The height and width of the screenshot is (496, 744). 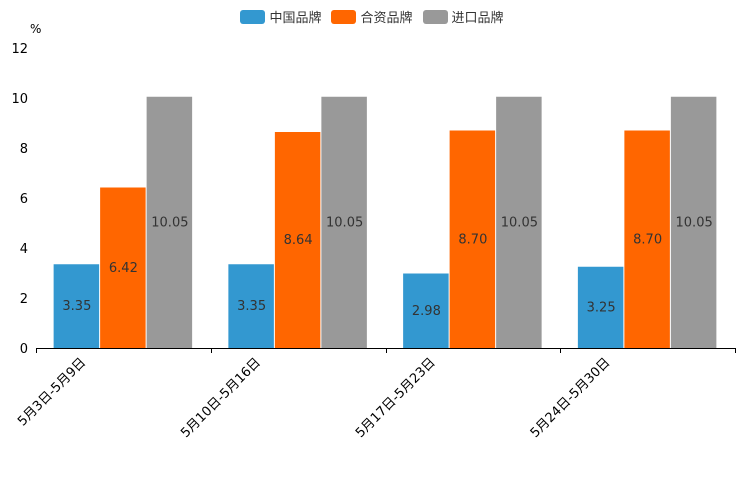 What do you see at coordinates (52, 392) in the screenshot?
I see `x-tick-label: 5月3日-5月9日` at bounding box center [52, 392].